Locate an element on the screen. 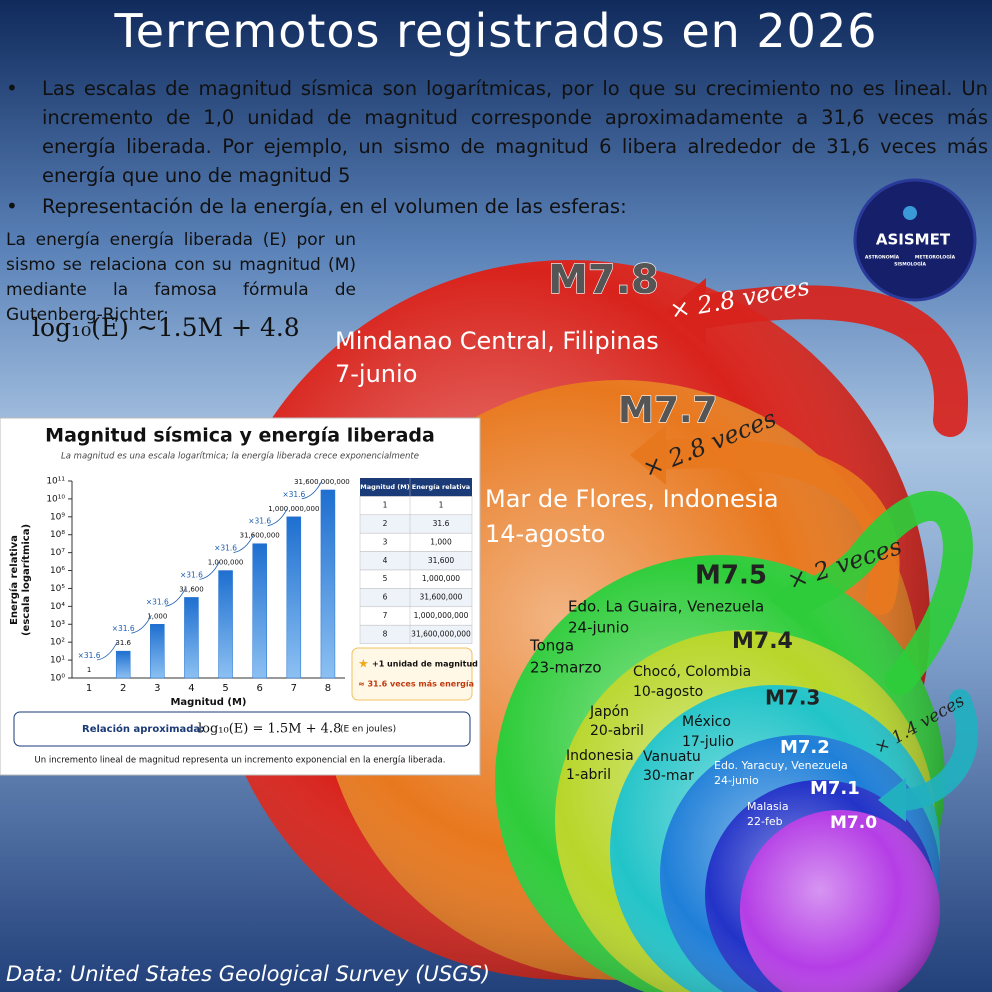 This screenshot has width=992, height=992. event-place: Edo. La Guaira, Venezuela is located at coordinates (666, 607).